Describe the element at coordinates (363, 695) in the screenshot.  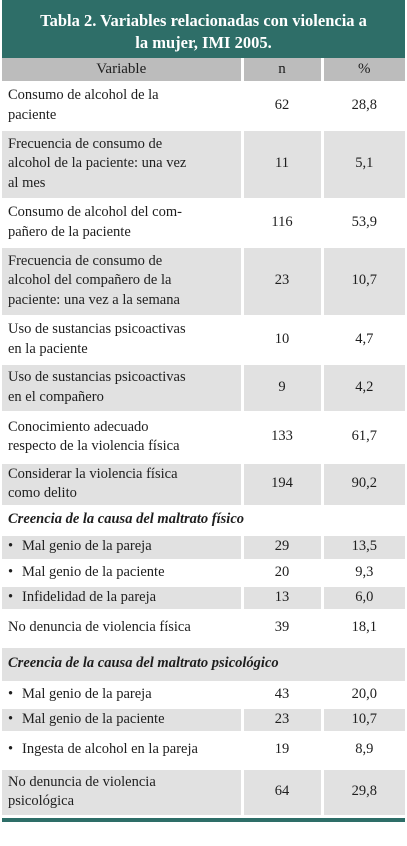
I see `row-percent: 20,0` at that location.